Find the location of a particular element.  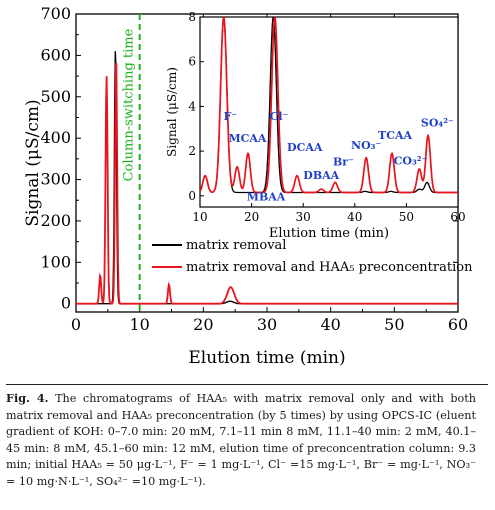

inset-y-tick-label: 0 is located at coordinates (192, 196).